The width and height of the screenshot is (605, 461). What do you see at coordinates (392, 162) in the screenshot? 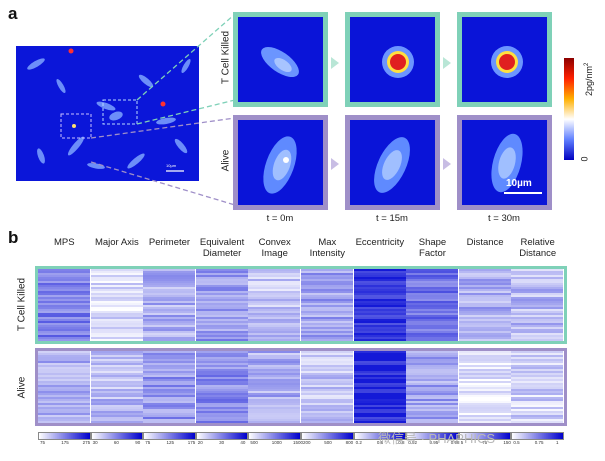
I see `alive-frame-t15` at bounding box center [392, 162].